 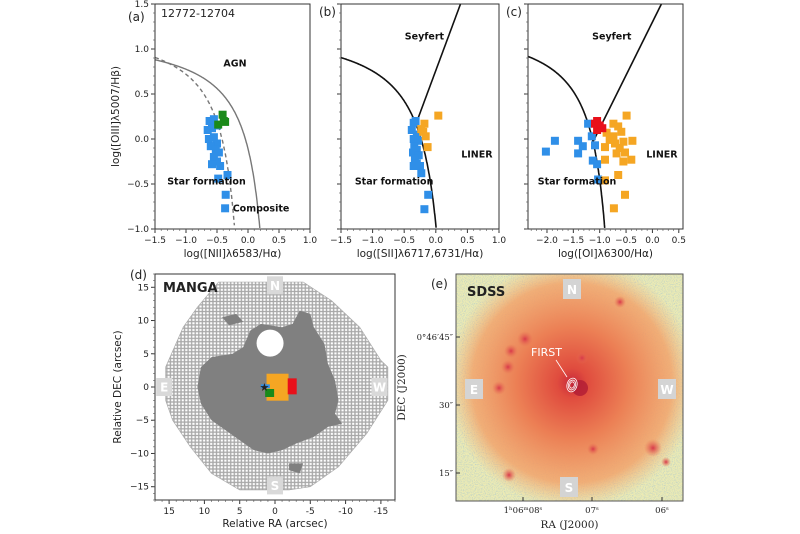 What do you see at coordinates (190, 288) in the screenshot?
I see `survey-label: MANGA` at bounding box center [190, 288].